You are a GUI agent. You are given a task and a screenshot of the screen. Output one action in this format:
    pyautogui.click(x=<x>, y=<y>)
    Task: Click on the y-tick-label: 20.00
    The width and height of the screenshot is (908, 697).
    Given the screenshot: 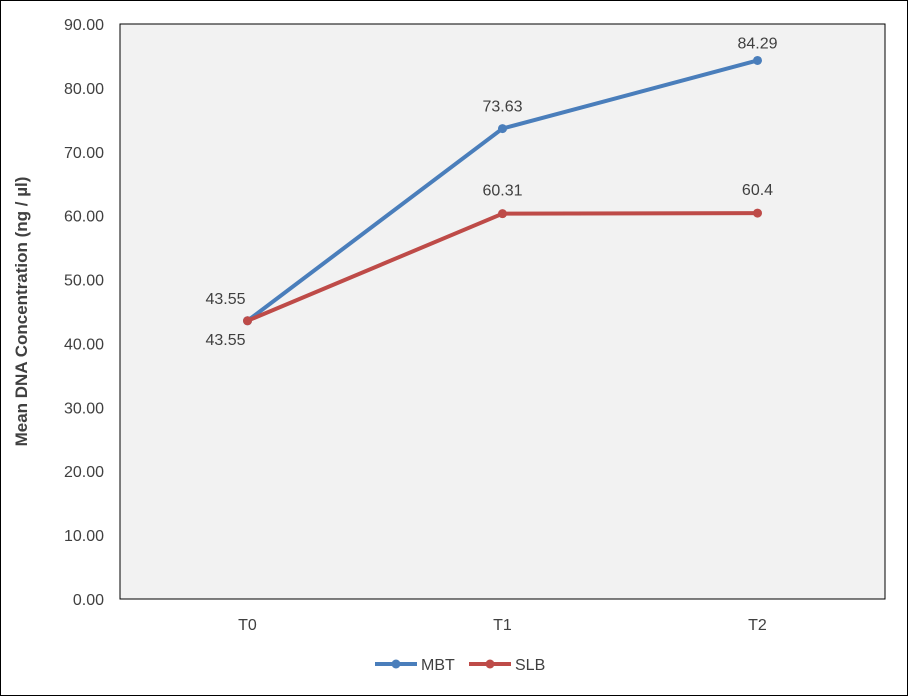 What is the action you would take?
    pyautogui.click(x=84, y=472)
    